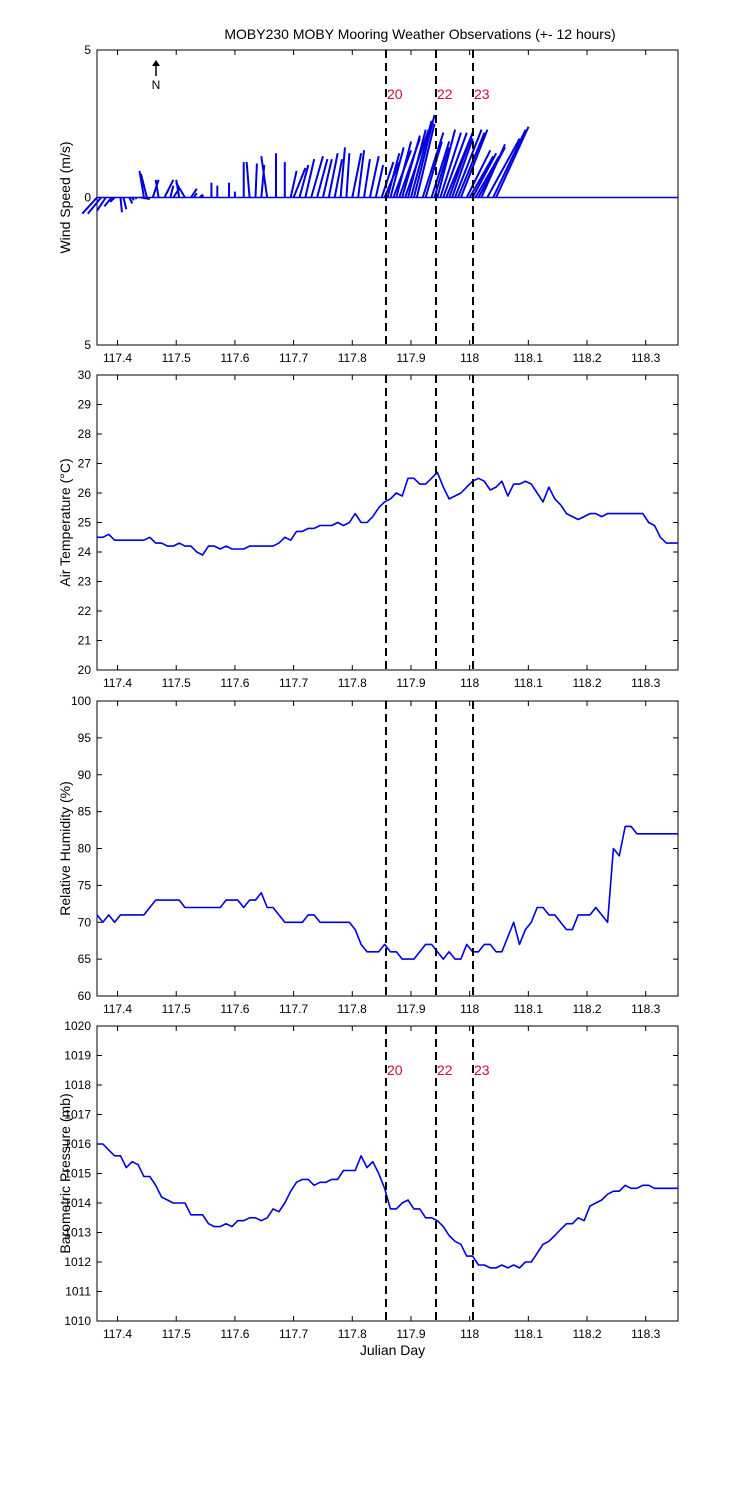 This screenshot has width=750, height=1500. Describe the element at coordinates (77, 1026) in the screenshot. I see `y-tick-label: 1020` at that location.